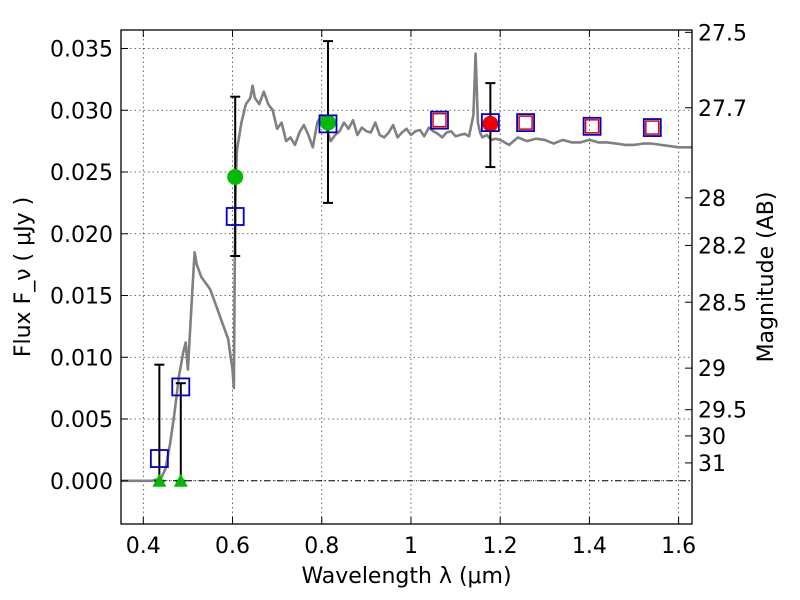 Image resolution: width=800 pixels, height=600 pixels. Describe the element at coordinates (81, 297) in the screenshot. I see `y-tick-label: 0.015` at that location.